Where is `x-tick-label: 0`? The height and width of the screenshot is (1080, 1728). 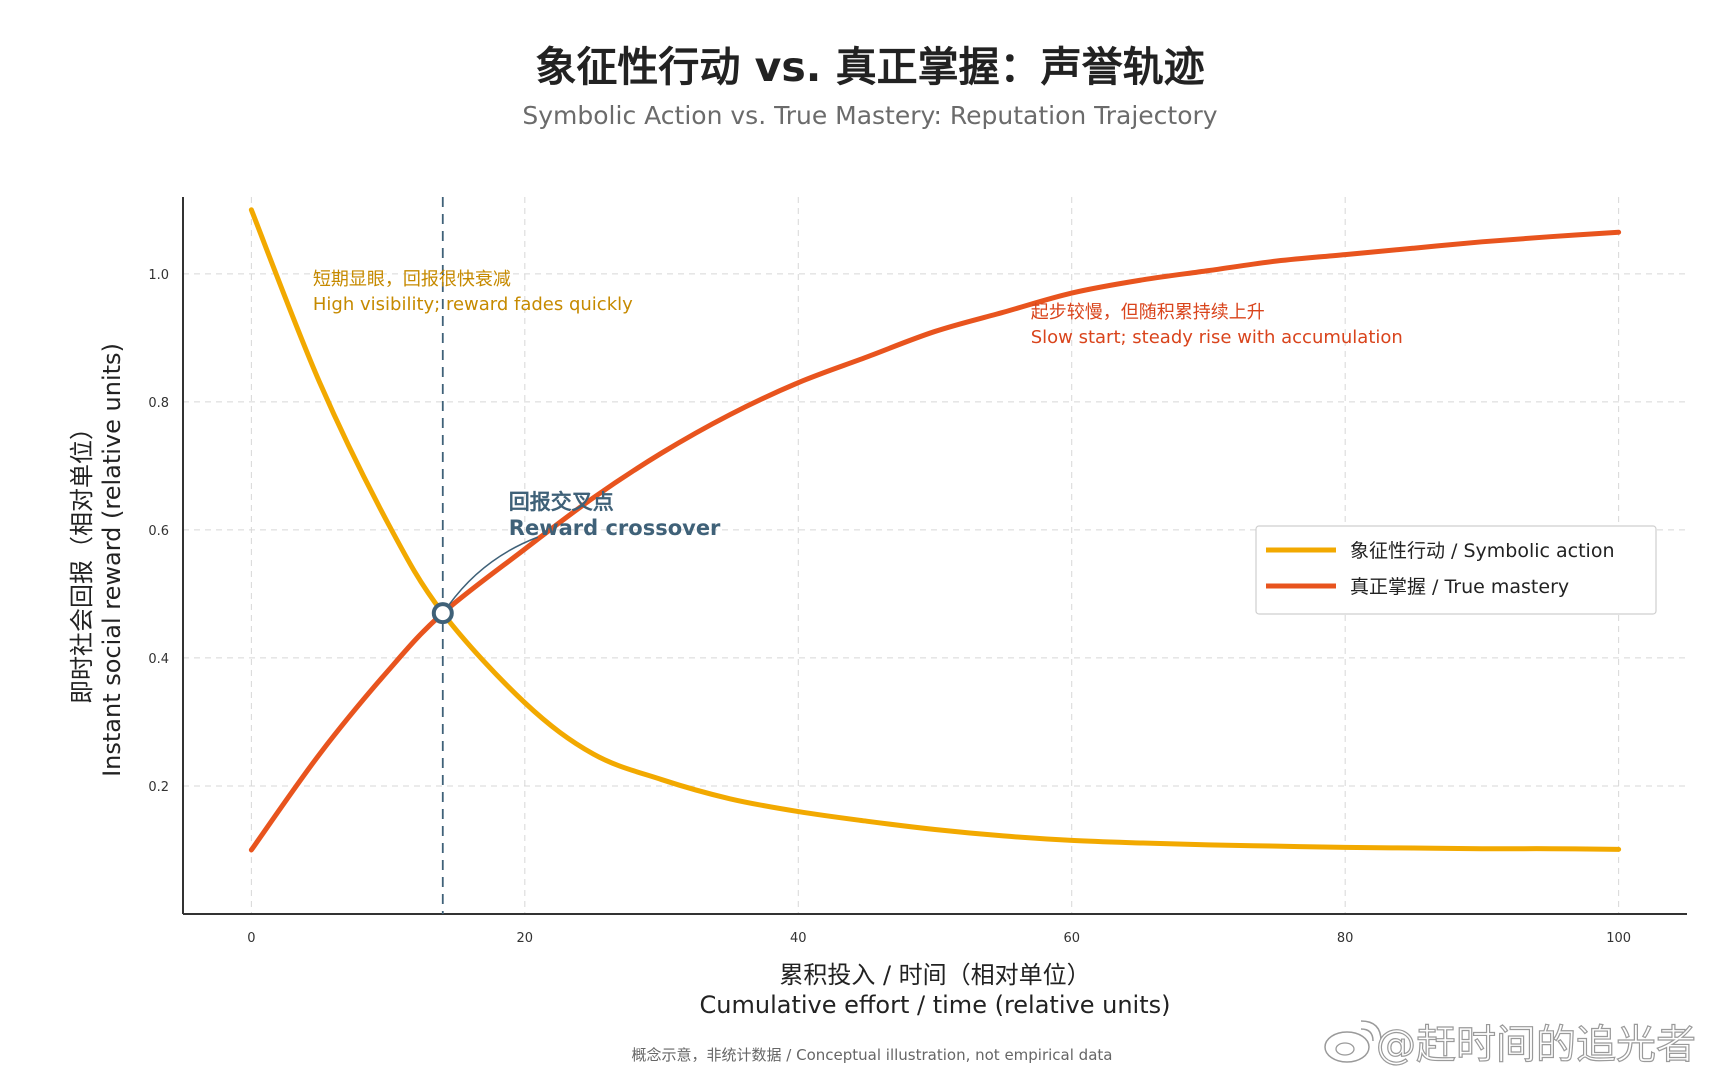
x-tick-label: 0 is located at coordinates (251, 938).